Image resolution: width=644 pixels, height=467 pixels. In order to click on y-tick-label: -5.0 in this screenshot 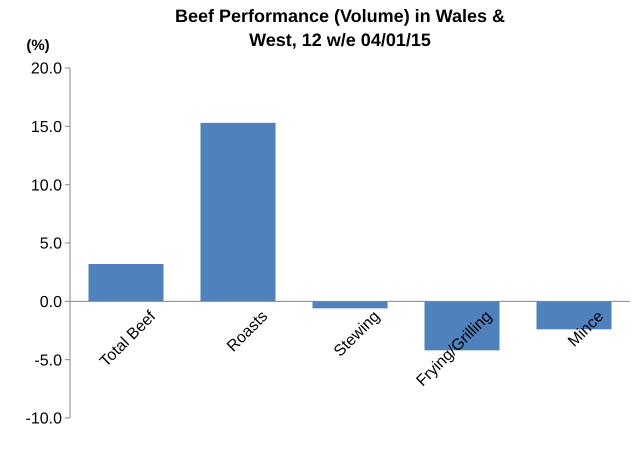, I will do `click(48, 361)`.